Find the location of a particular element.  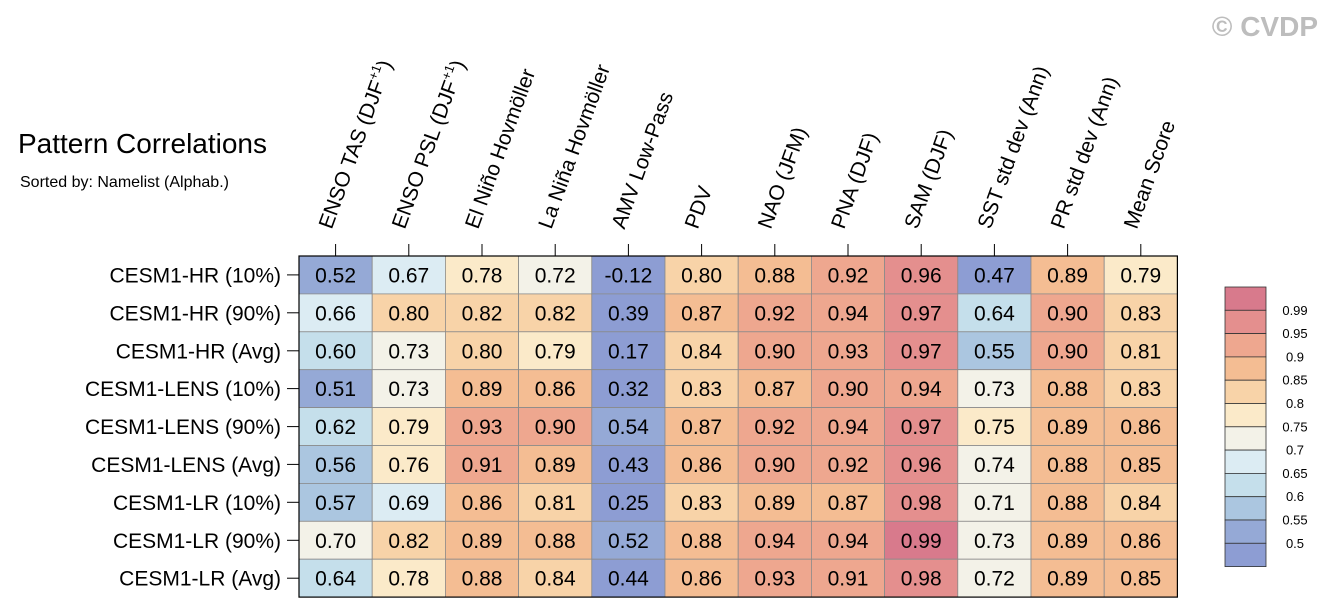

cell-value-label: 0.74 is located at coordinates (994, 465).